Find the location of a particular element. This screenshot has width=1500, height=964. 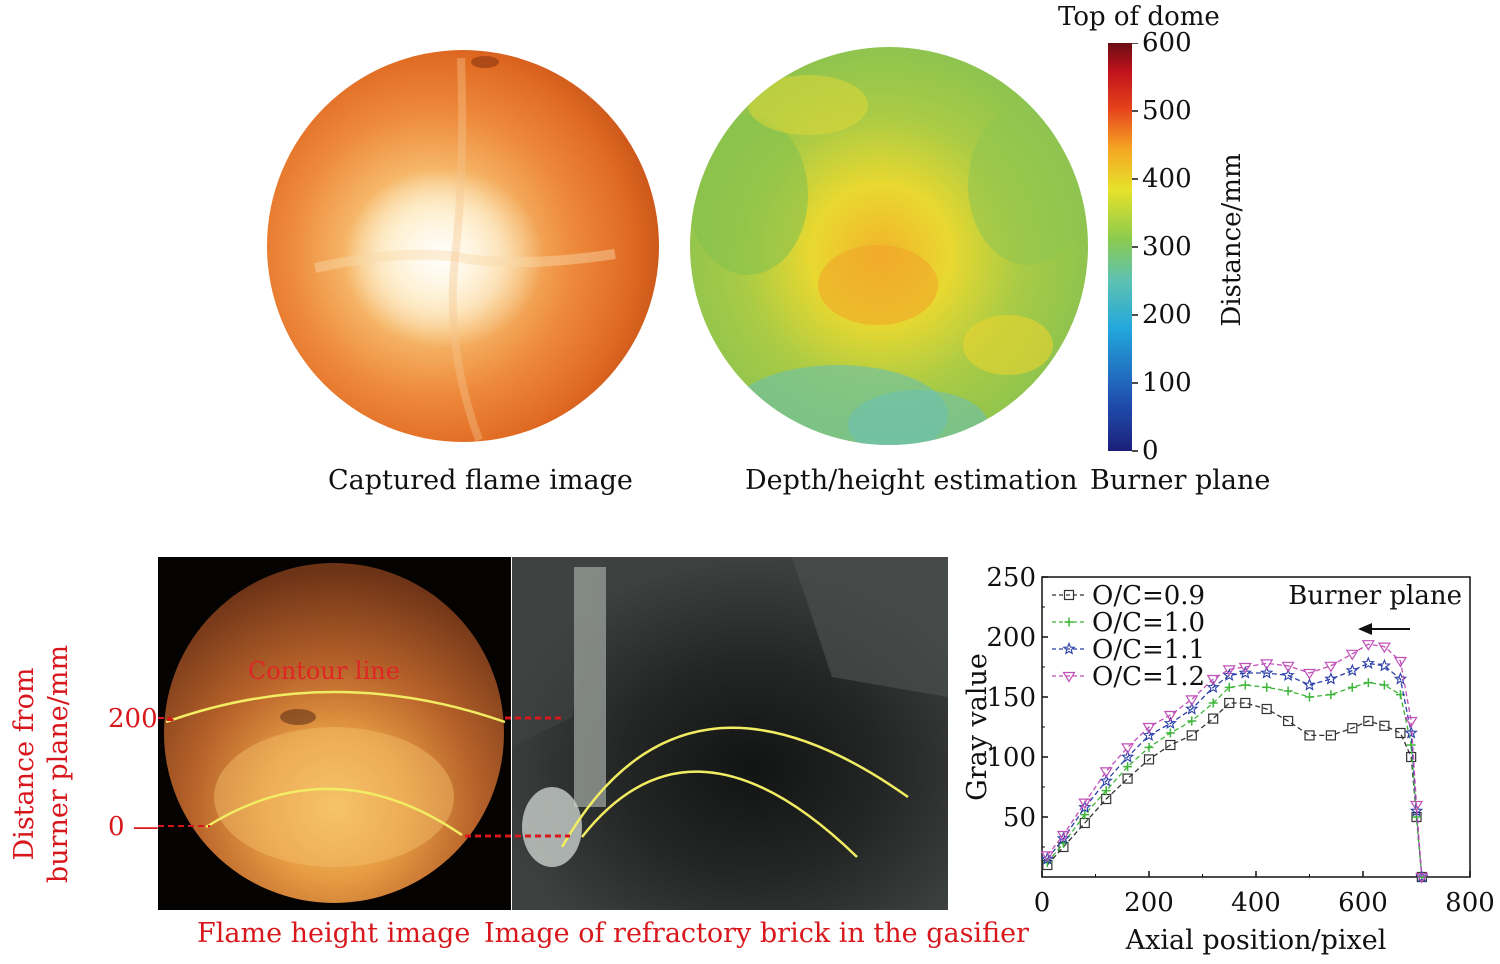

legend-entry: O/C=1.2 is located at coordinates (1148, 677).